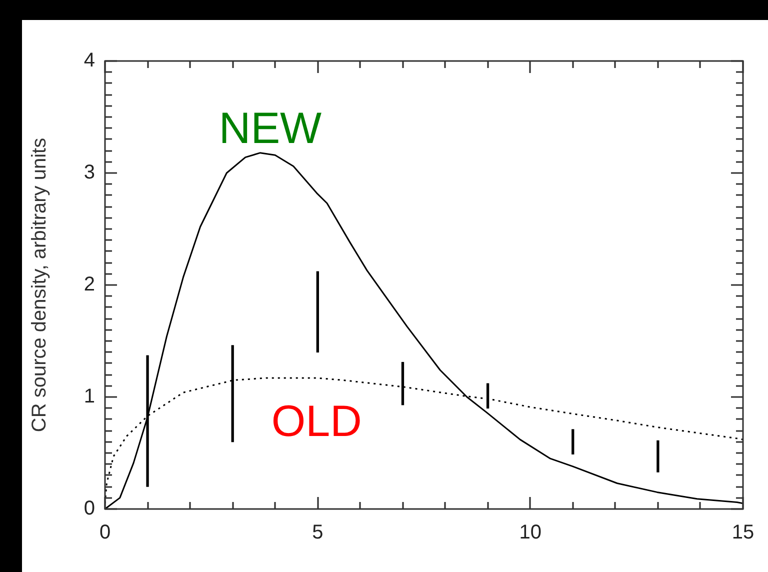 Image resolution: width=768 pixels, height=572 pixels. Describe the element at coordinates (105, 533) in the screenshot. I see `x-tick-label: 0` at that location.